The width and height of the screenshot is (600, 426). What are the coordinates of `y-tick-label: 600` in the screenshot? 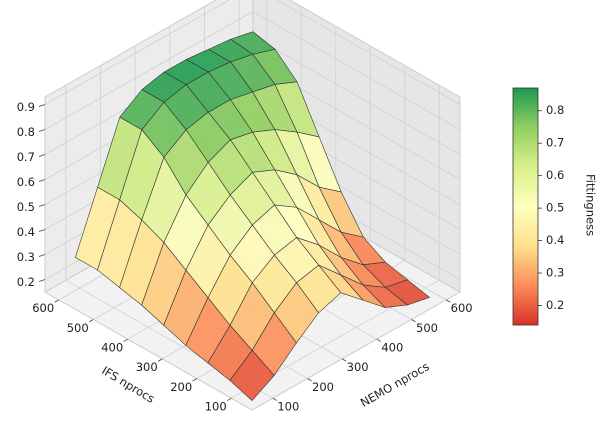 It's located at (43, 308).